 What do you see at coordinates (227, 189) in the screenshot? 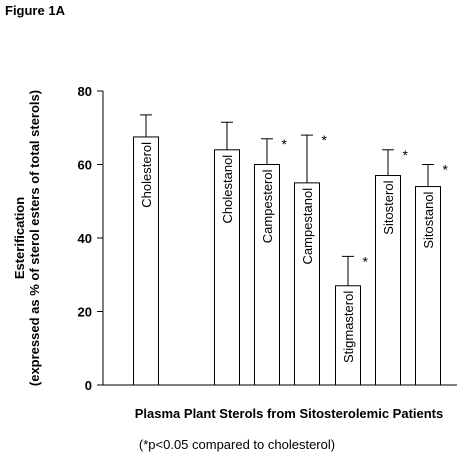
I see `bar-category-label: Cholestanol` at bounding box center [227, 189].